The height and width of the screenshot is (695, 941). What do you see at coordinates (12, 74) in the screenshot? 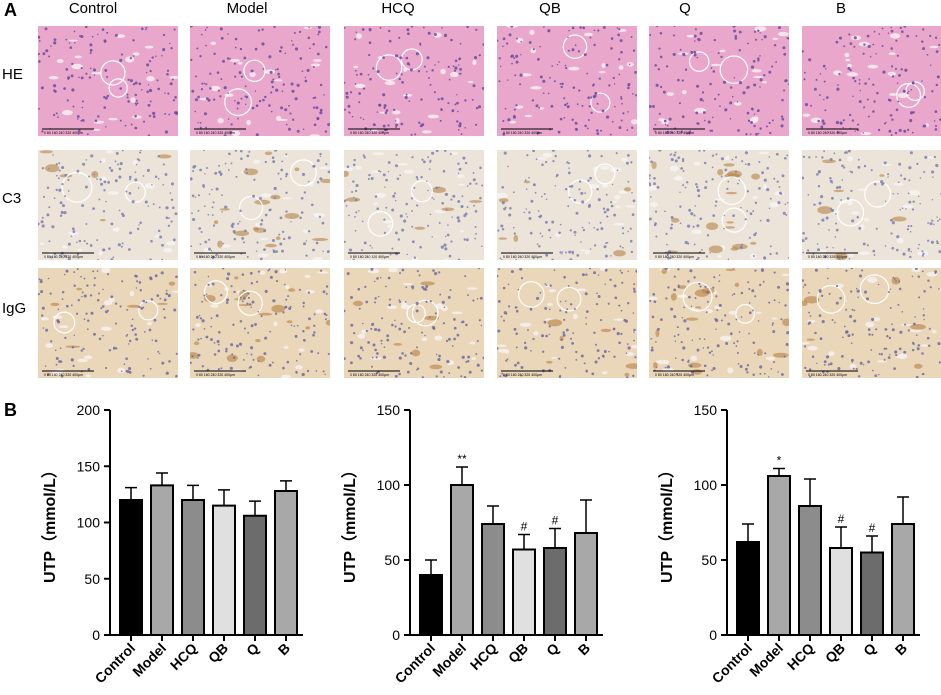
I see `row-label: HE` at bounding box center [12, 74].